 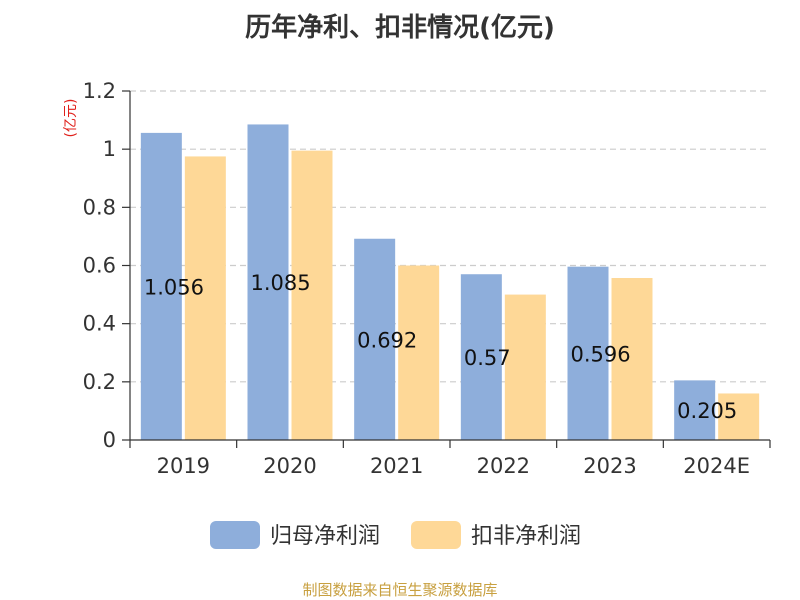 I want to click on y-tick-label: 0, so click(x=109, y=440).